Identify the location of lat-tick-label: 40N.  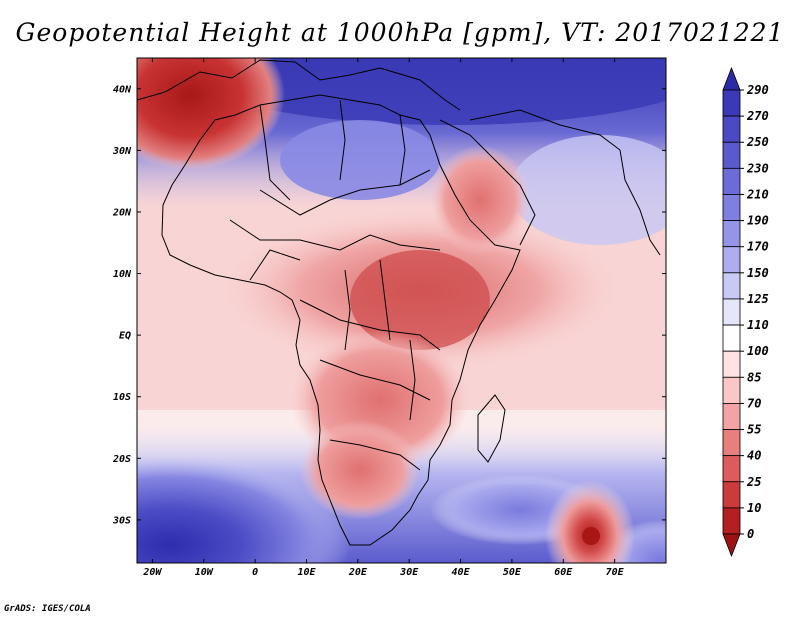
(122, 89).